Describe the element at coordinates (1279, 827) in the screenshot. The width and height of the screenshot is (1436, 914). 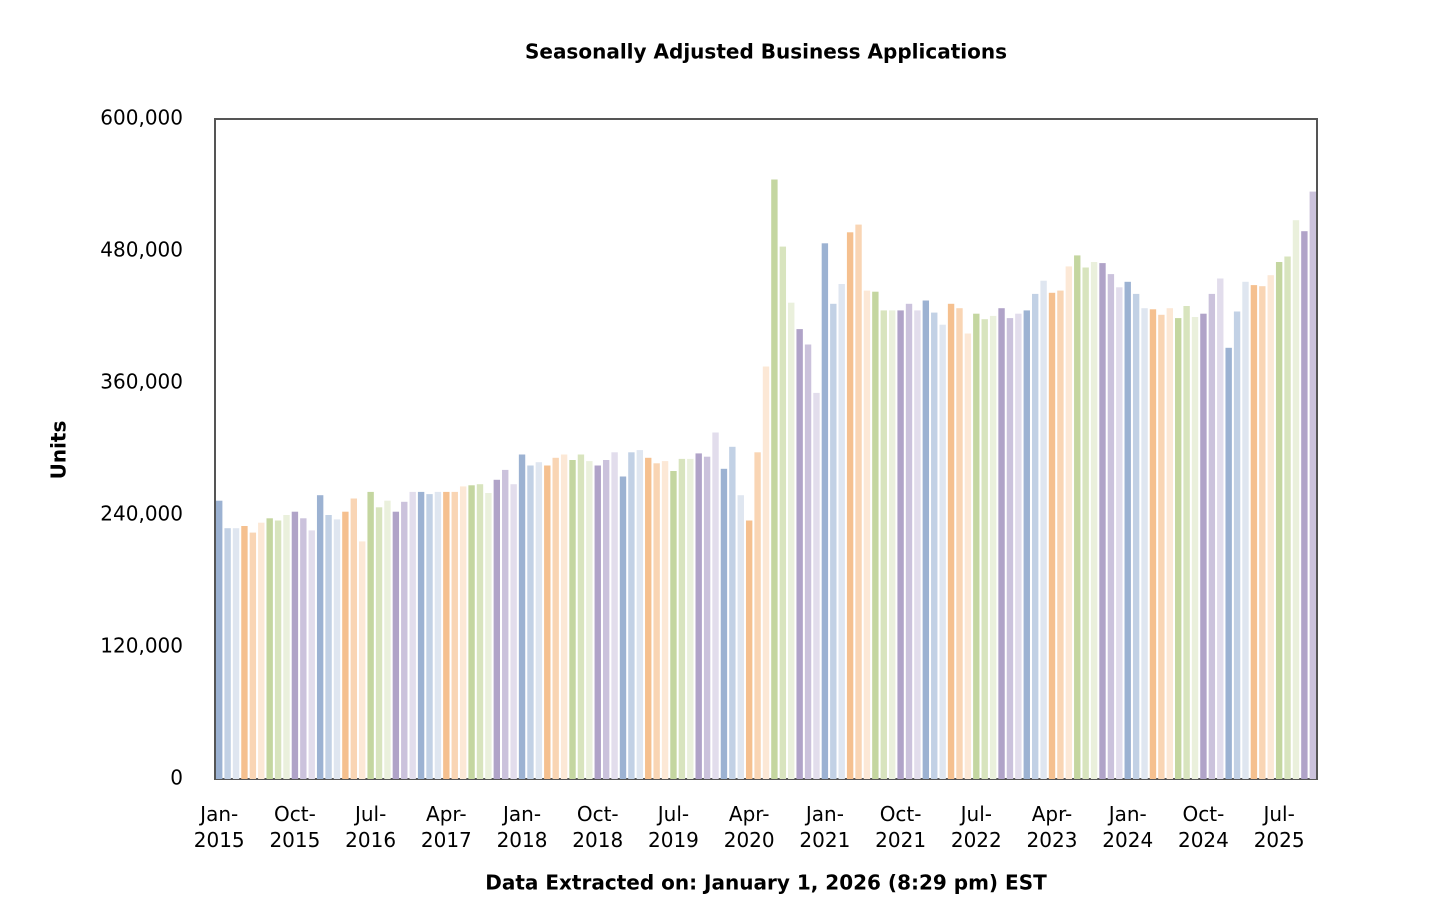
I see `x-tick-label: Jul-2025` at that location.